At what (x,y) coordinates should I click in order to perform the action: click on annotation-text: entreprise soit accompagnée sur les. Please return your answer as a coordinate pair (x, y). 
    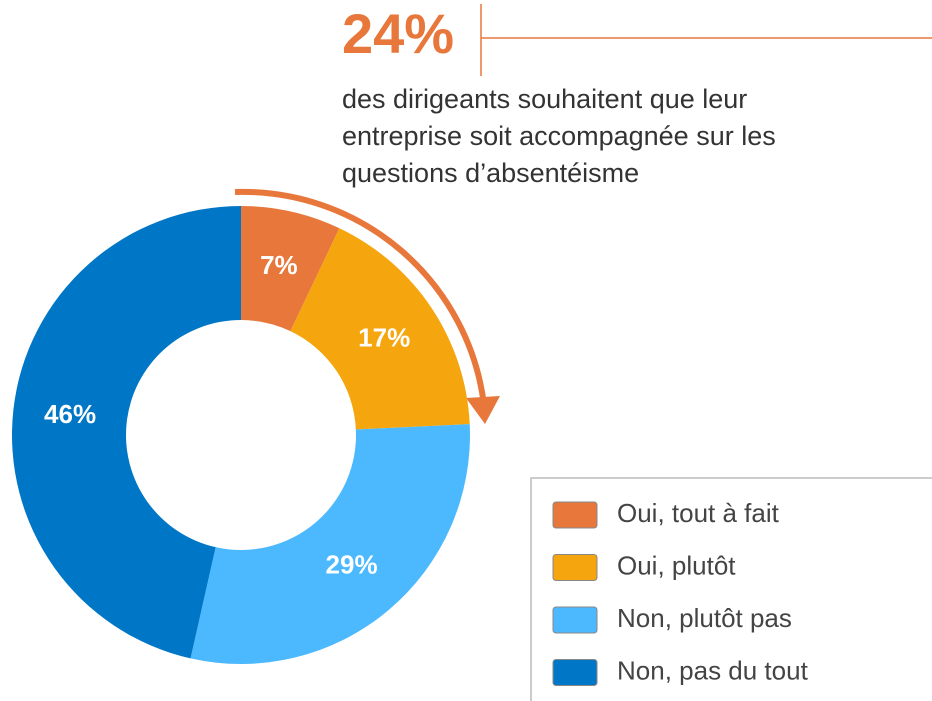
    Looking at the image, I should click on (559, 136).